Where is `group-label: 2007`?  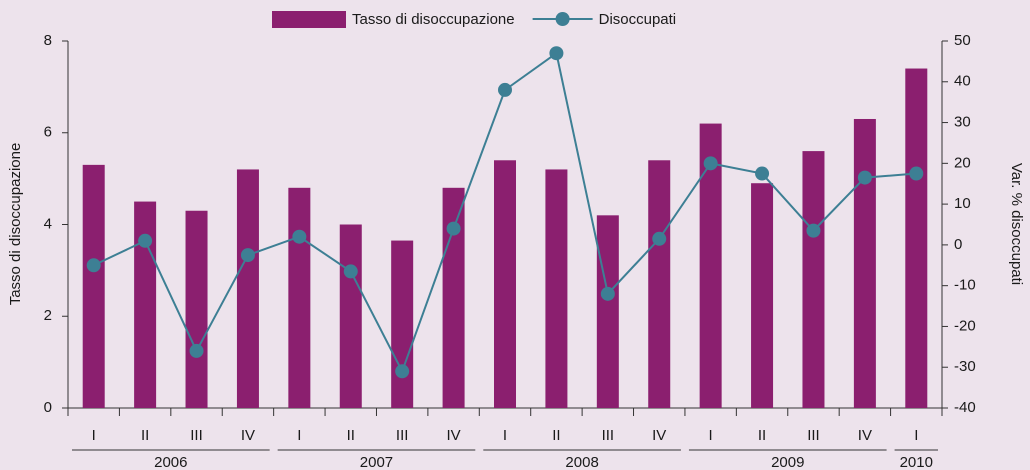
group-label: 2007 is located at coordinates (376, 462).